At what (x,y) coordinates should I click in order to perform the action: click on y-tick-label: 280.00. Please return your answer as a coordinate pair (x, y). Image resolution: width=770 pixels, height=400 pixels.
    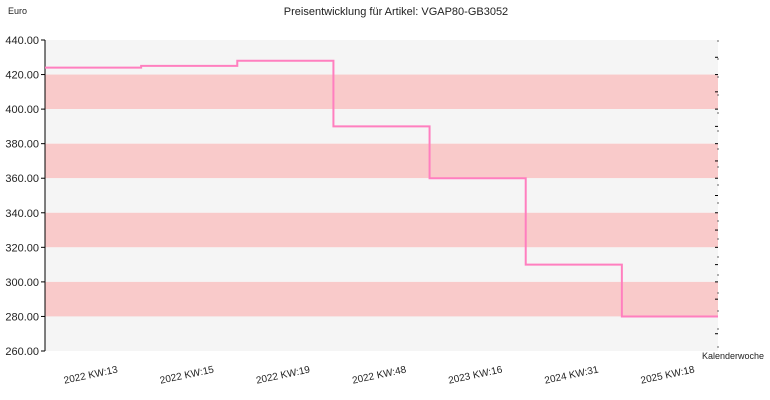
    Looking at the image, I should click on (22, 317).